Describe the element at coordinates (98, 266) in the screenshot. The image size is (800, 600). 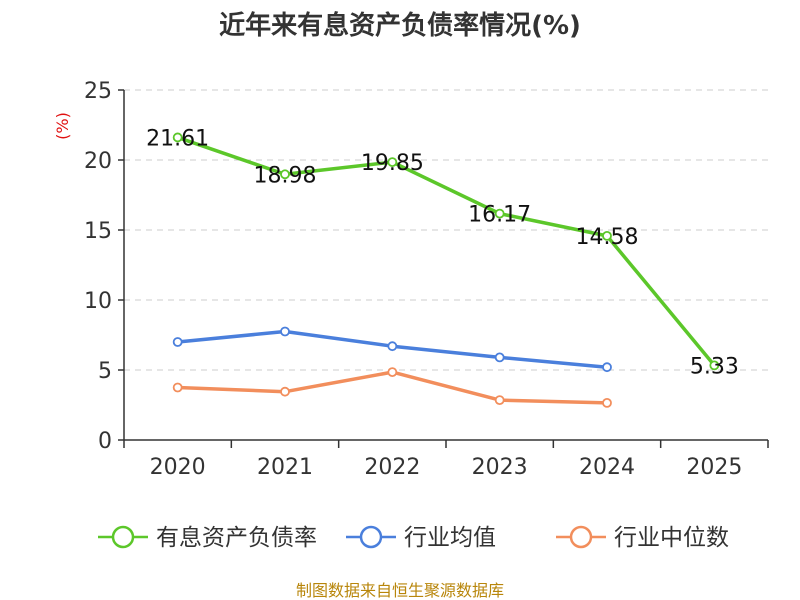
I see `y-tick-labels: 0 5 10 15 20 25` at that location.